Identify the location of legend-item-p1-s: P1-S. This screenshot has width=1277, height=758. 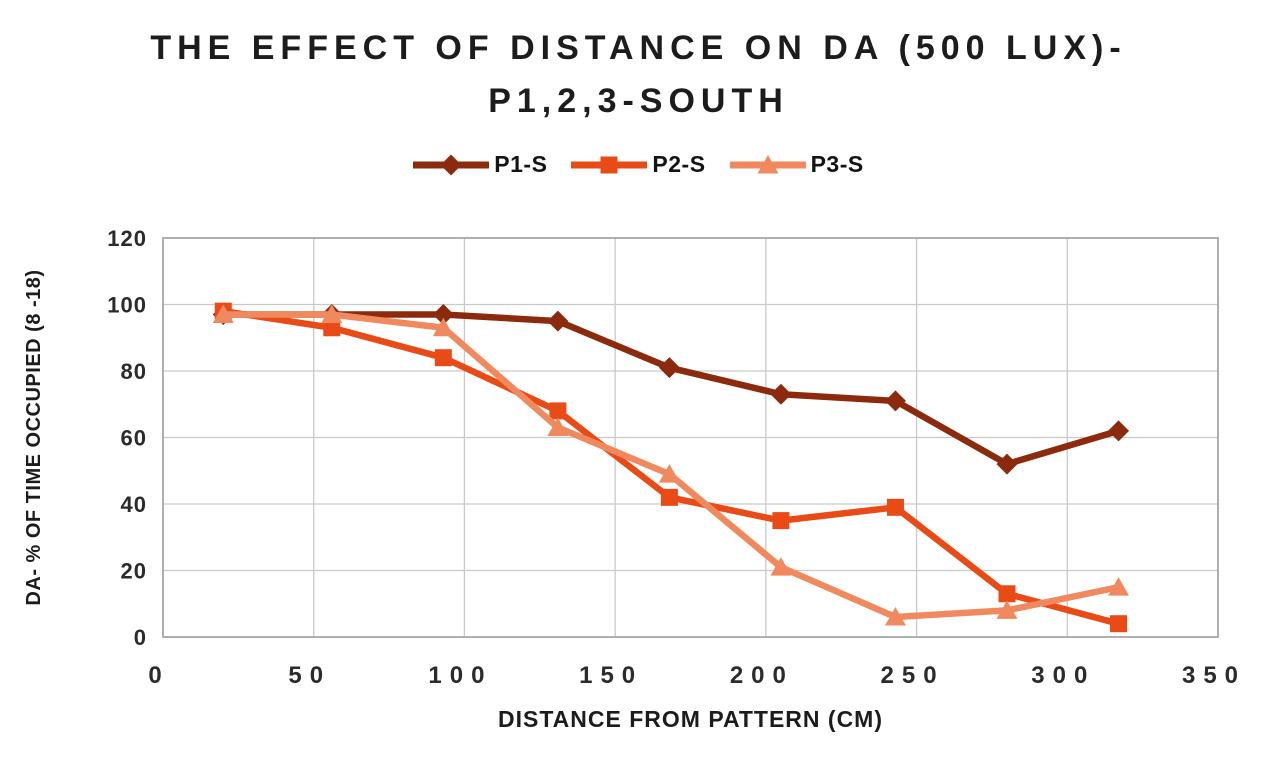
(480, 164).